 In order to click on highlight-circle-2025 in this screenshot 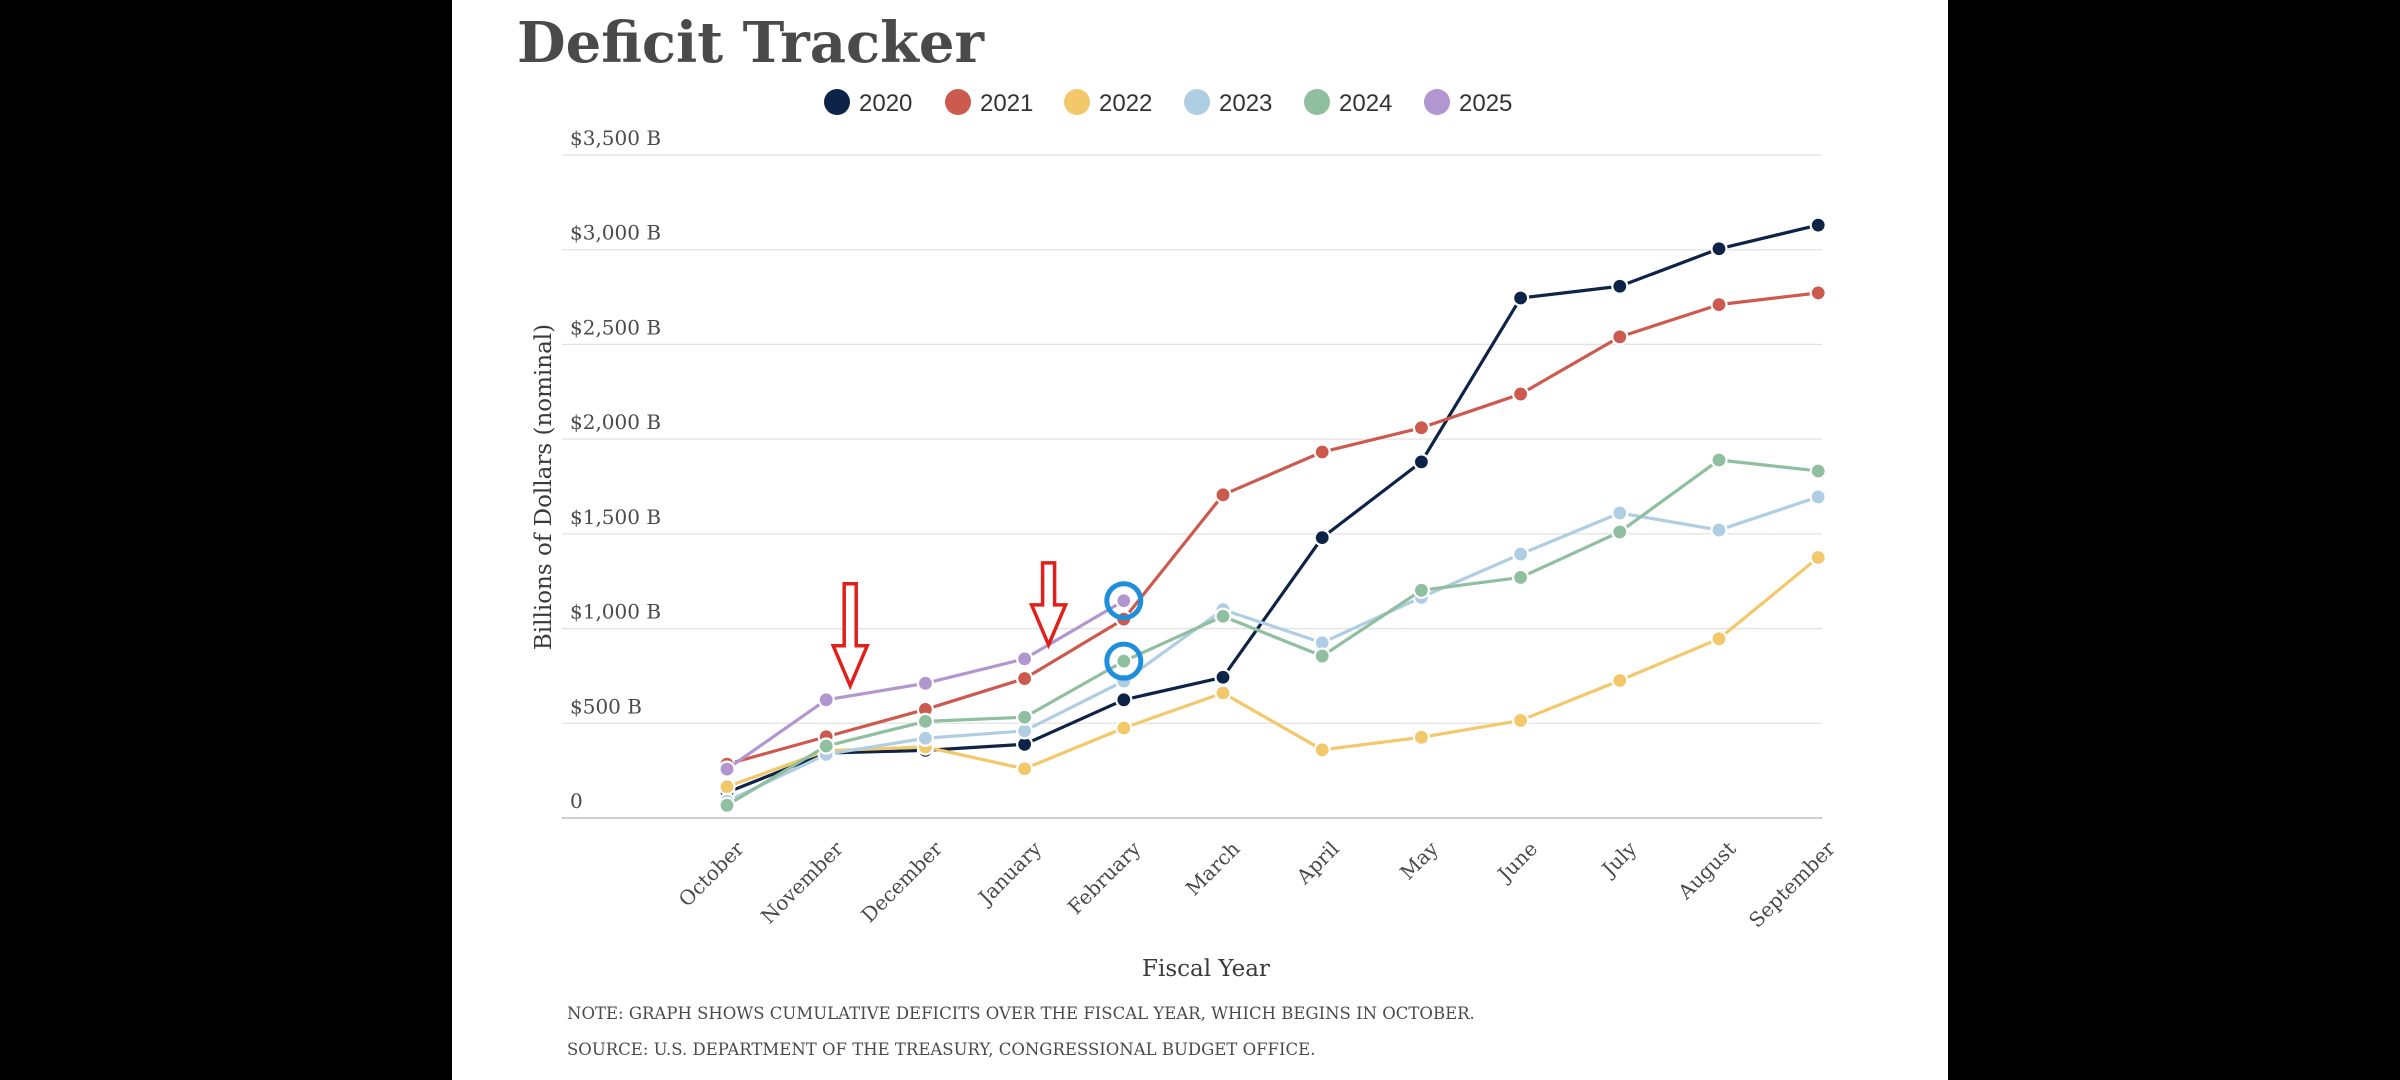, I will do `click(1124, 601)`.